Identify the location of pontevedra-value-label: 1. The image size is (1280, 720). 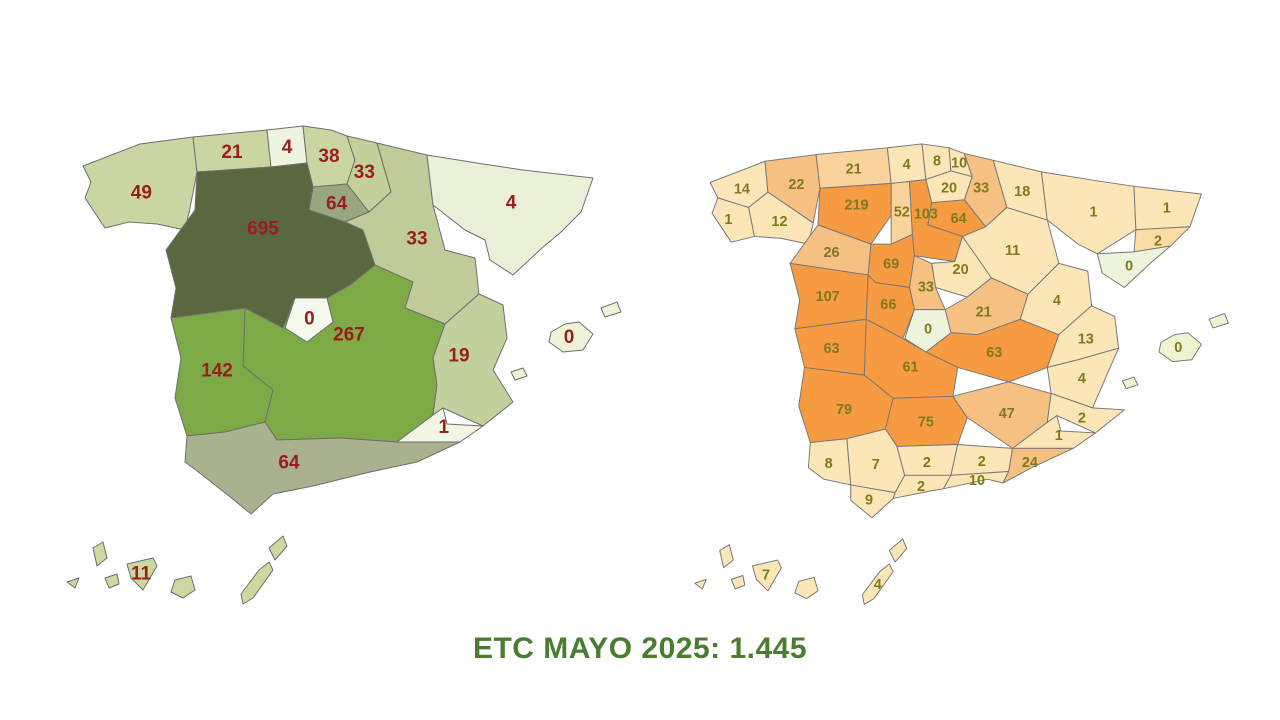
(728, 220).